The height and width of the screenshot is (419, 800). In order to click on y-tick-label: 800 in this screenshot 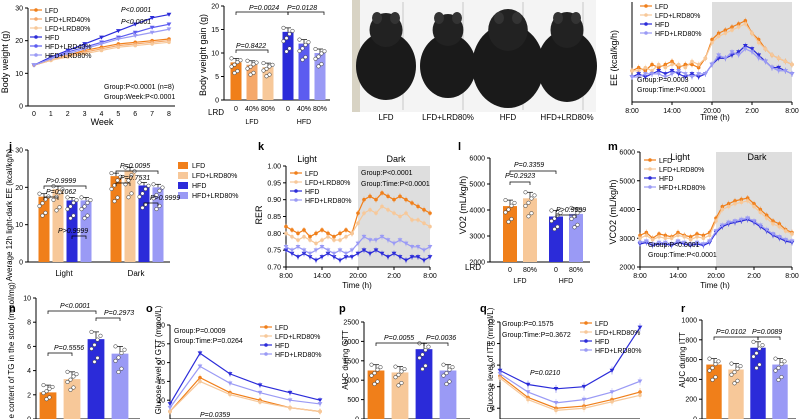, I will do `click(691, 340)`.